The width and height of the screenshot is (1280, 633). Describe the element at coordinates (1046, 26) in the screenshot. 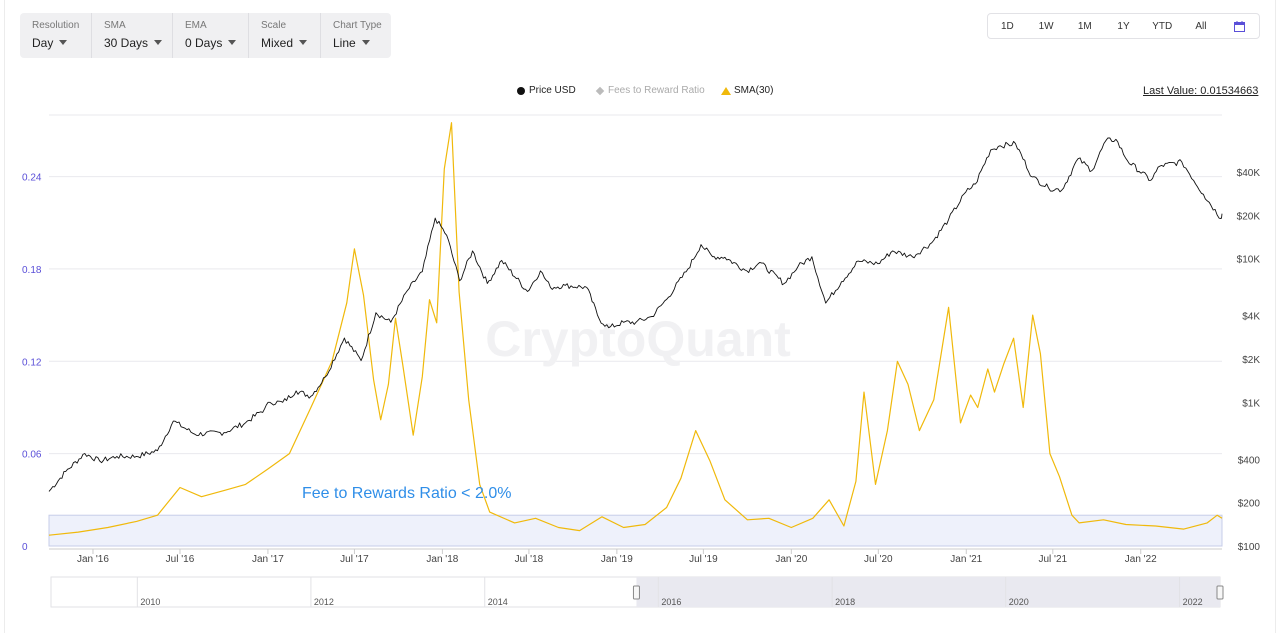

I see `range-1w-button: 1W` at that location.